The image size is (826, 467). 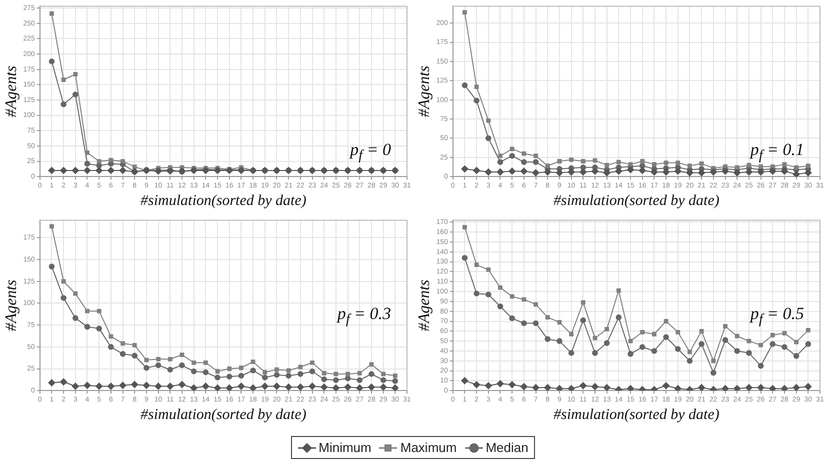 I want to click on annotation: p$_{f}$ = 0, so click(x=370, y=152).